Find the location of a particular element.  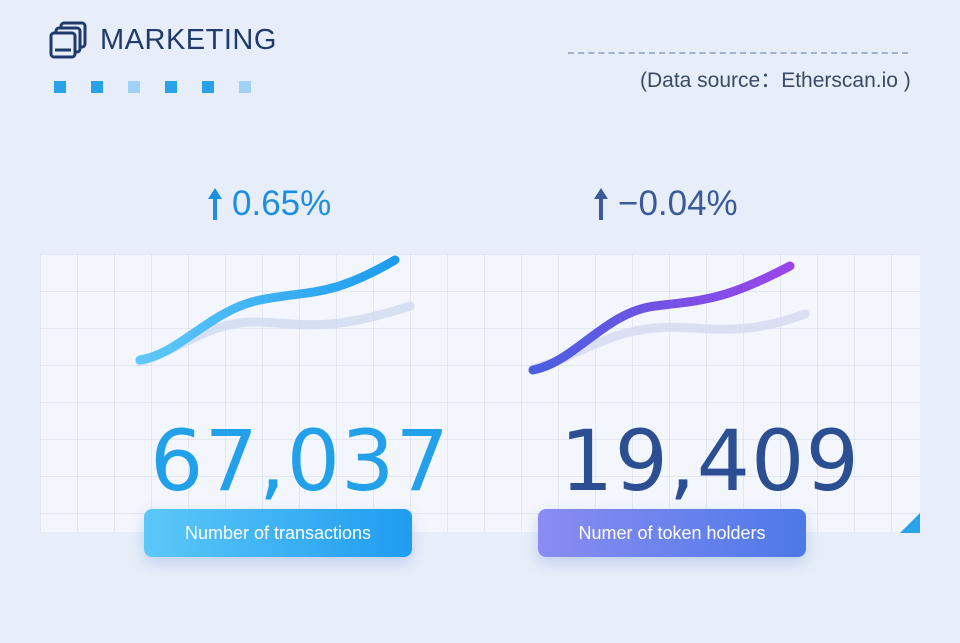

holders-label-badge: Numer of token holders is located at coordinates (672, 533).